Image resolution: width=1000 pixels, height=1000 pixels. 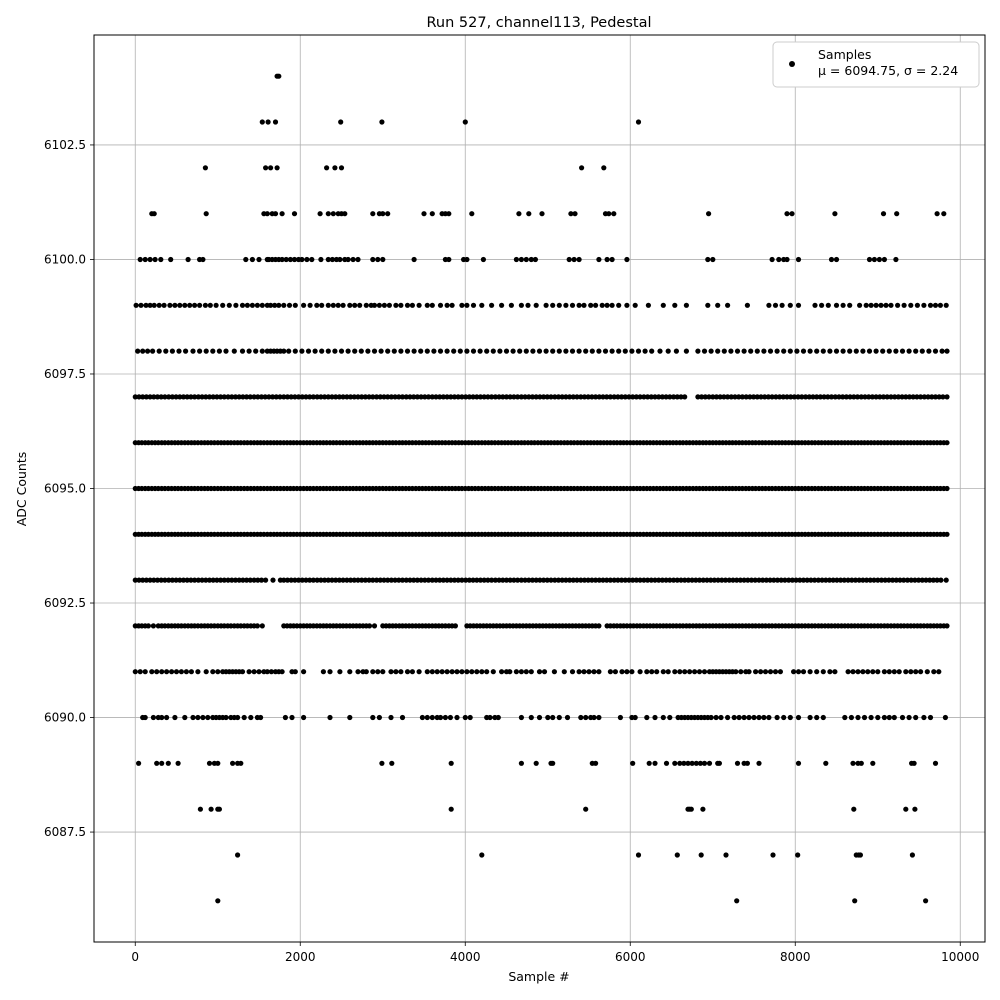 What do you see at coordinates (888, 70) in the screenshot?
I see `legend-stats-label: μ = 6094.75, σ = 2.24` at bounding box center [888, 70].